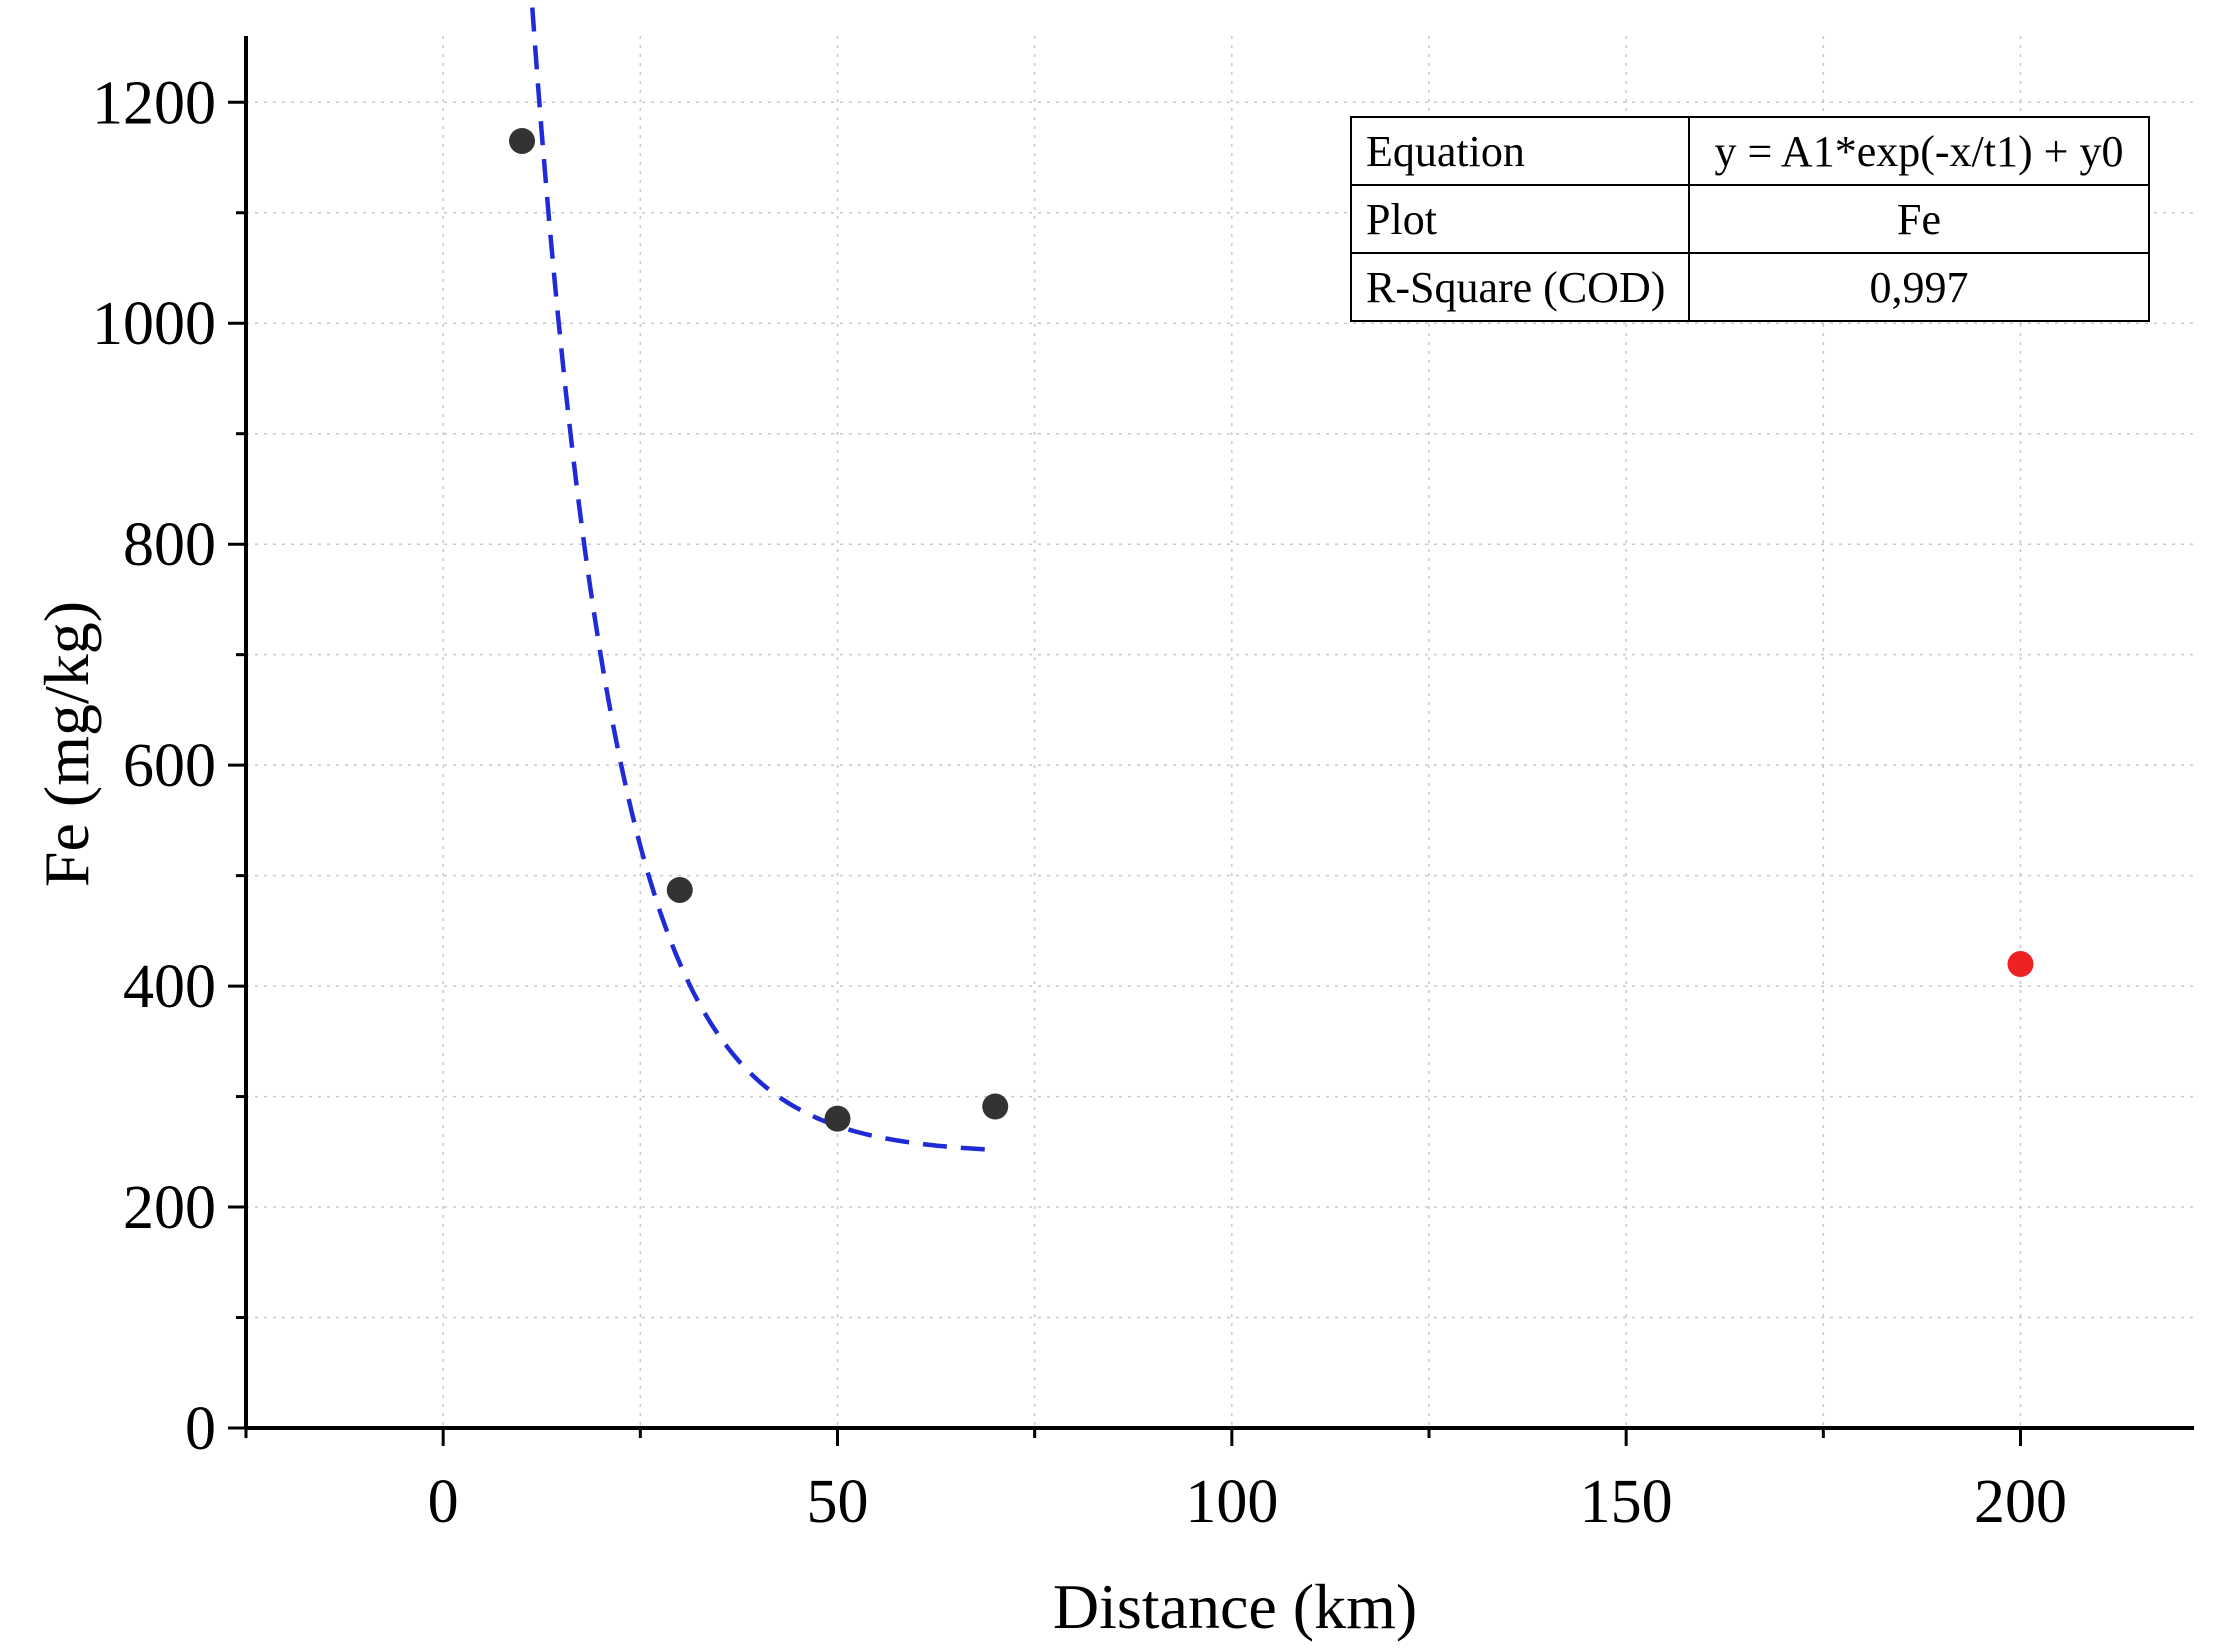 The image size is (2220, 1652). What do you see at coordinates (1520, 151) in the screenshot?
I see `stats-label-equation: Equation` at bounding box center [1520, 151].